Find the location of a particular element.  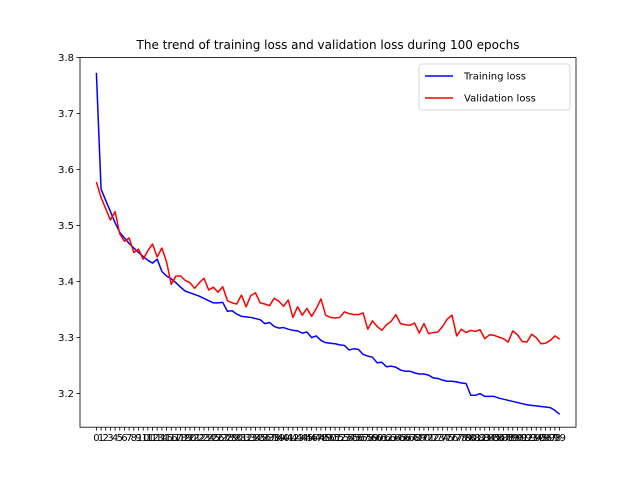

y-tick-label: 3.5 is located at coordinates (66, 226).